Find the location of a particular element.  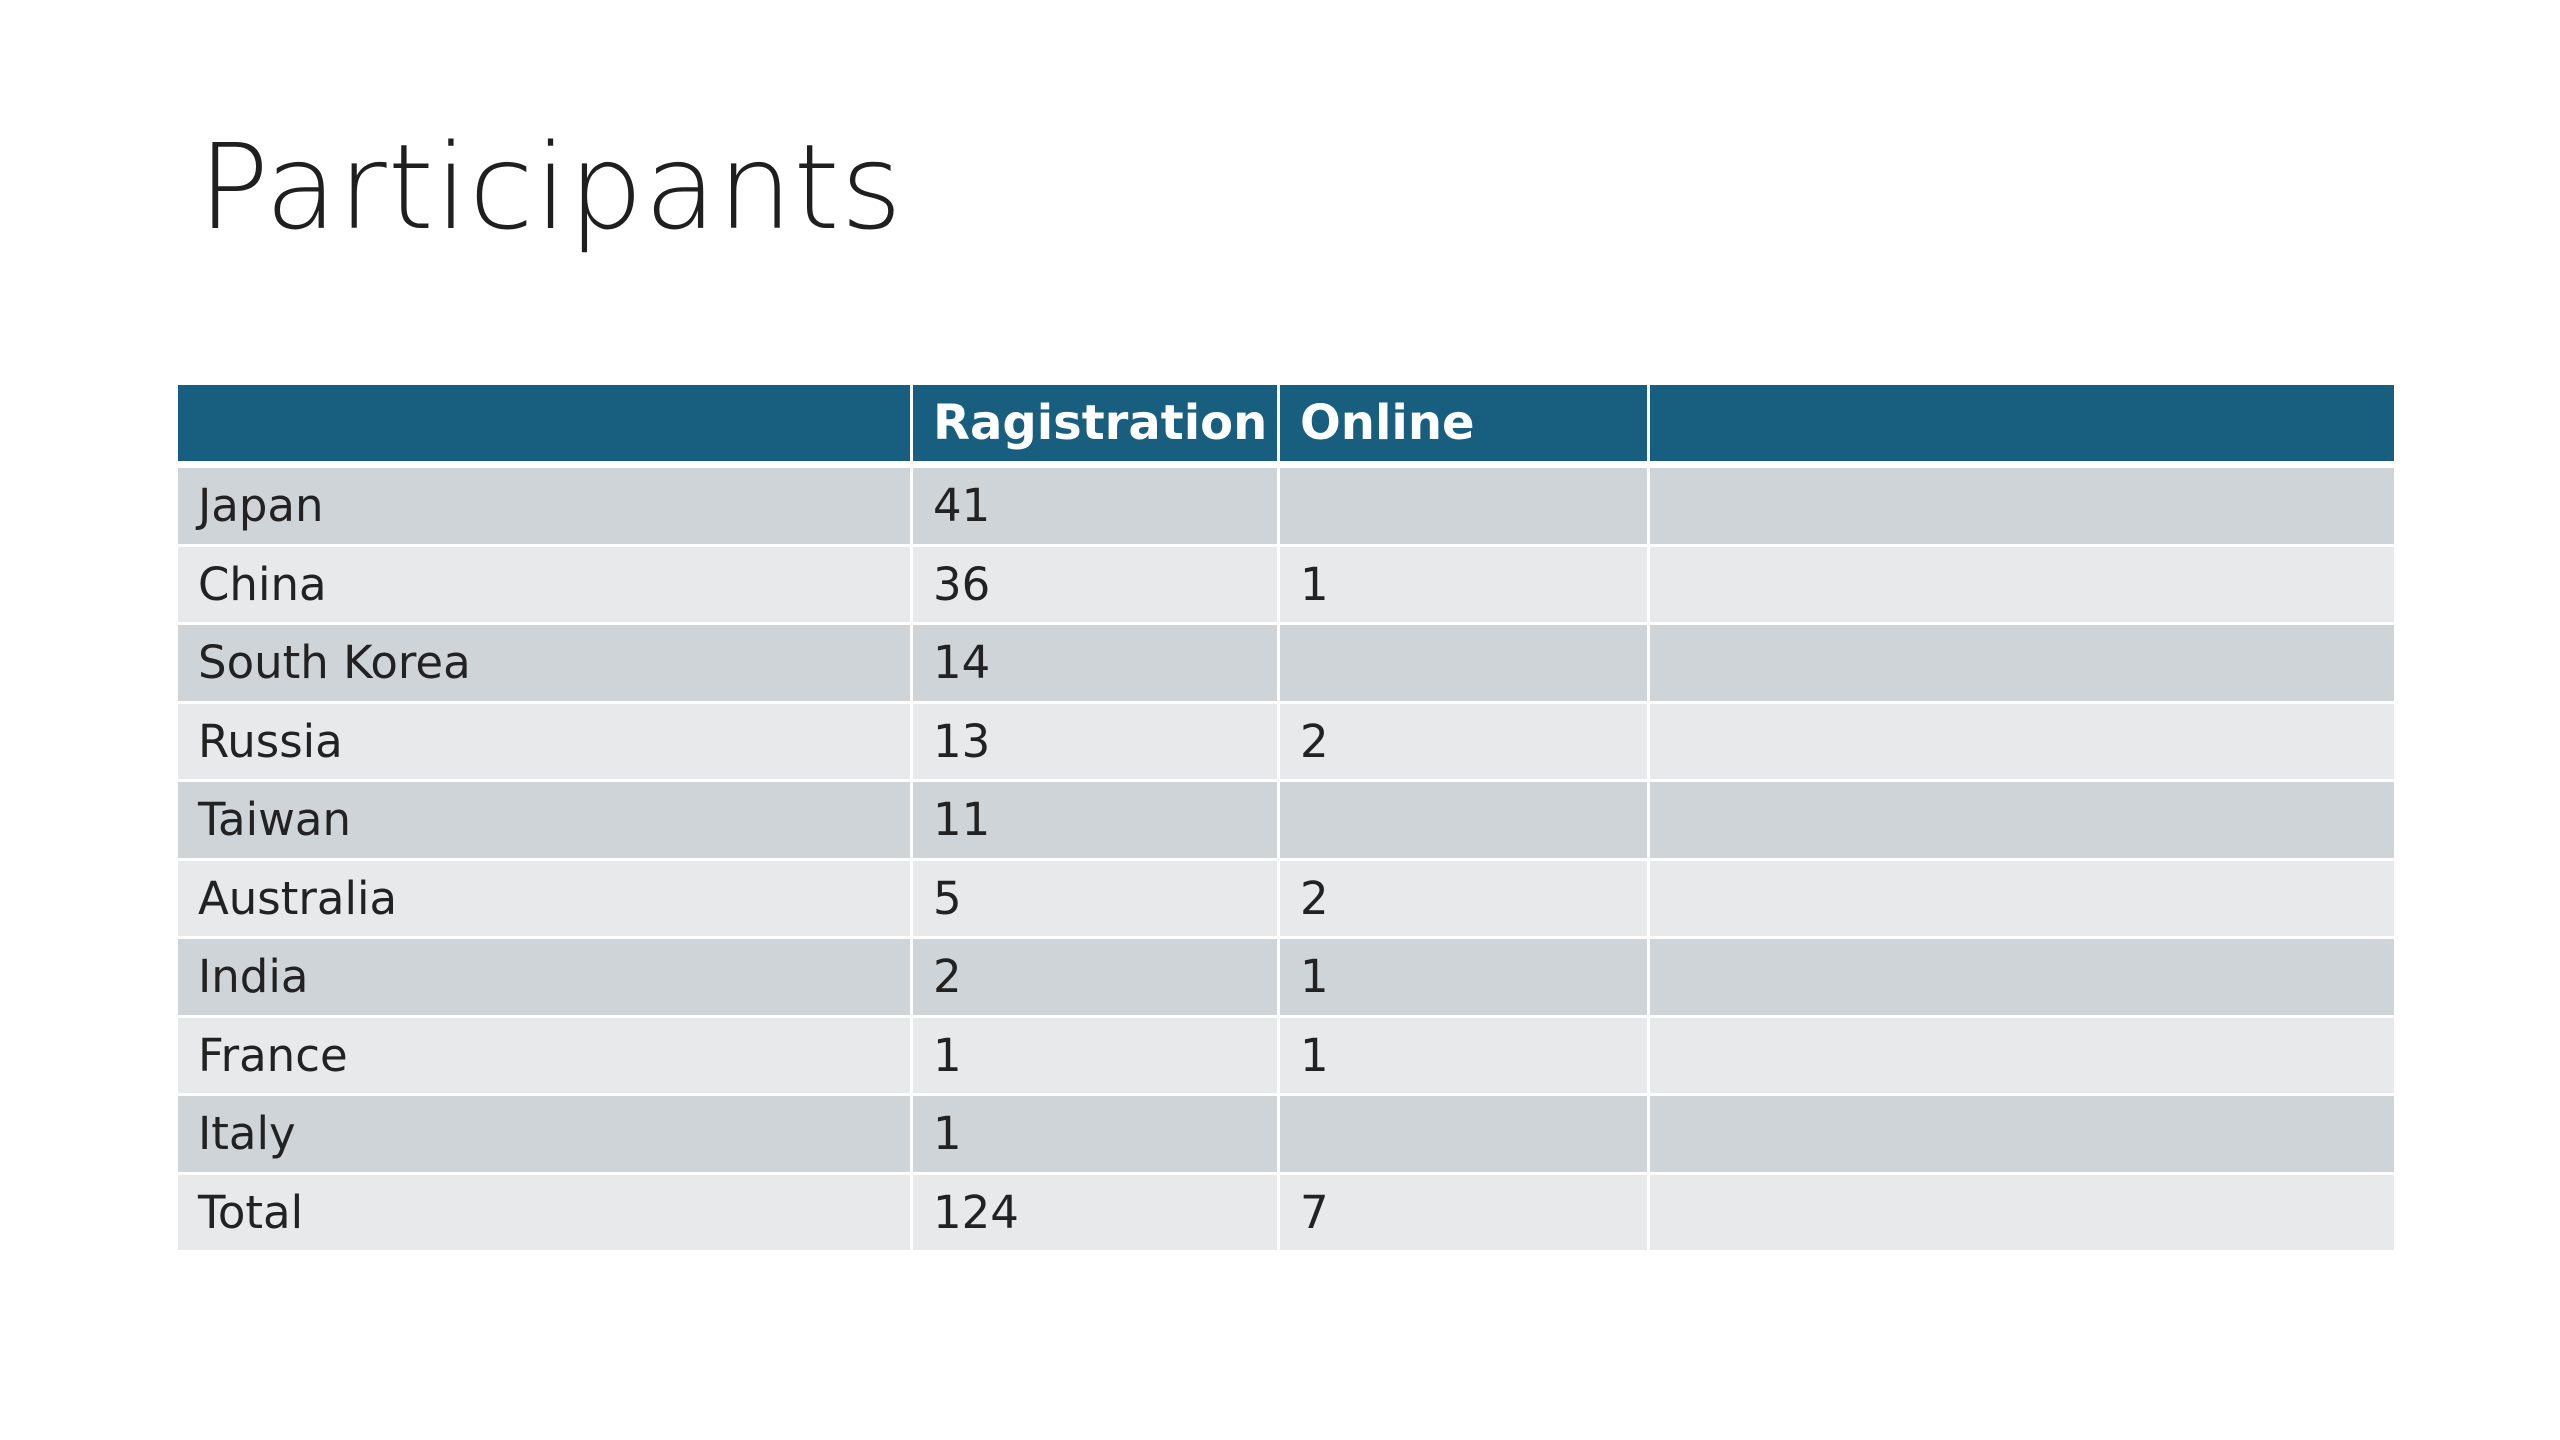

cell-country: Italy is located at coordinates (545, 1135).